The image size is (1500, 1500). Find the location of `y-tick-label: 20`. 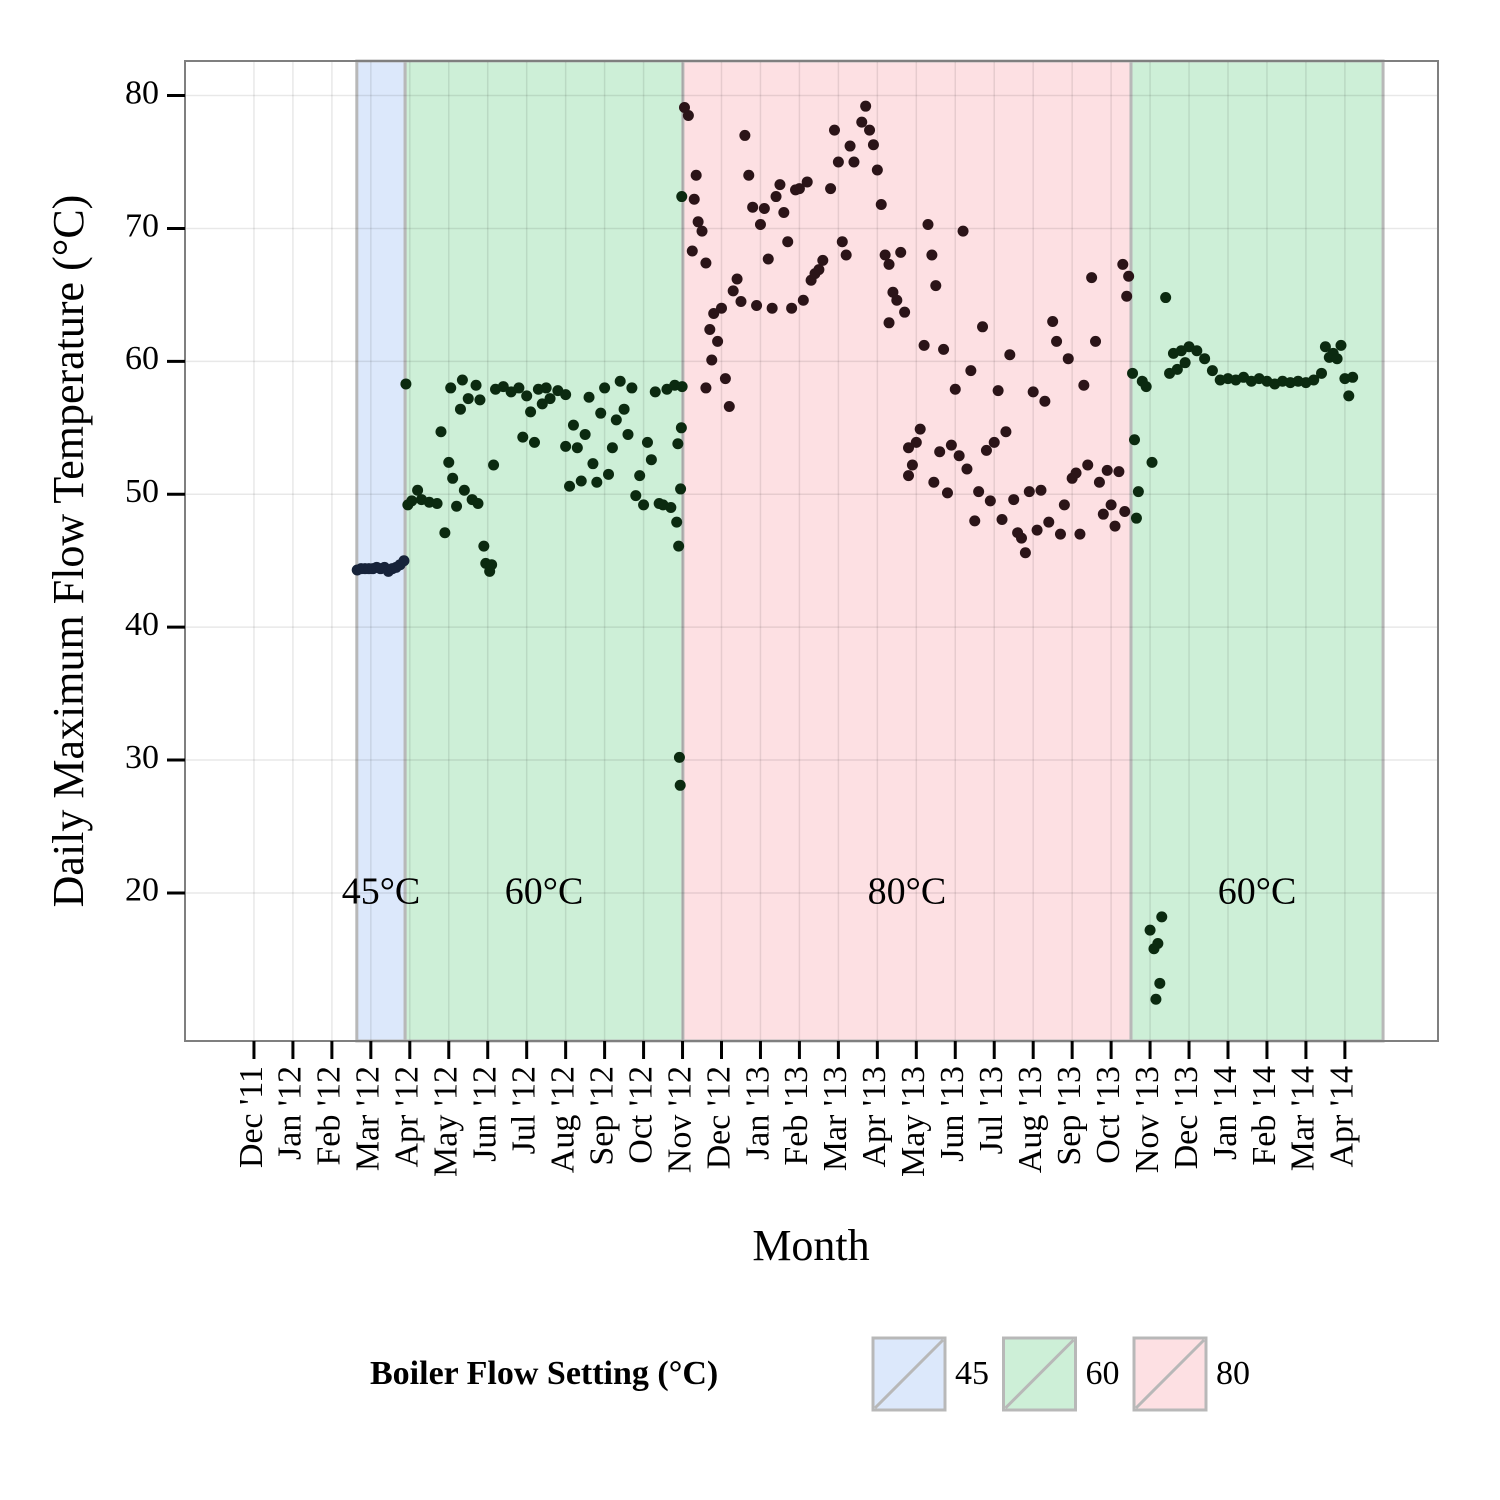

y-tick-label: 20 is located at coordinates (142, 890).